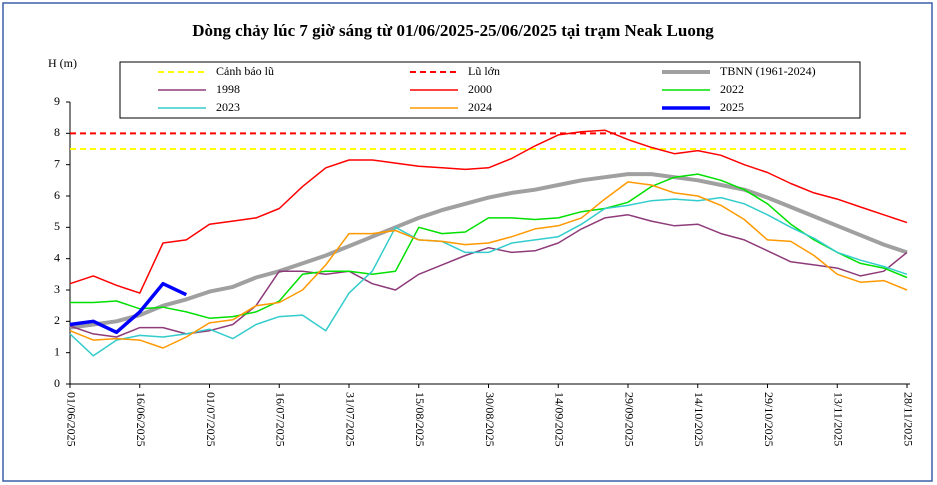 The width and height of the screenshot is (937, 485). Describe the element at coordinates (57, 195) in the screenshot. I see `y-tick-label: 6` at that location.